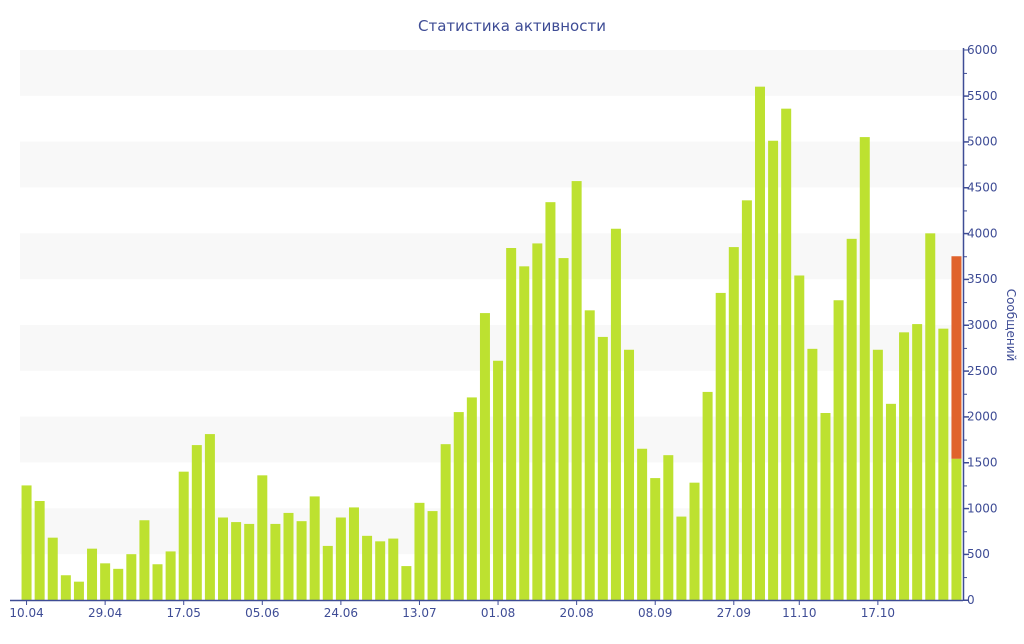 The height and width of the screenshot is (644, 1024). What do you see at coordinates (982, 188) in the screenshot?
I see `y-tick-label: 4500` at bounding box center [982, 188].